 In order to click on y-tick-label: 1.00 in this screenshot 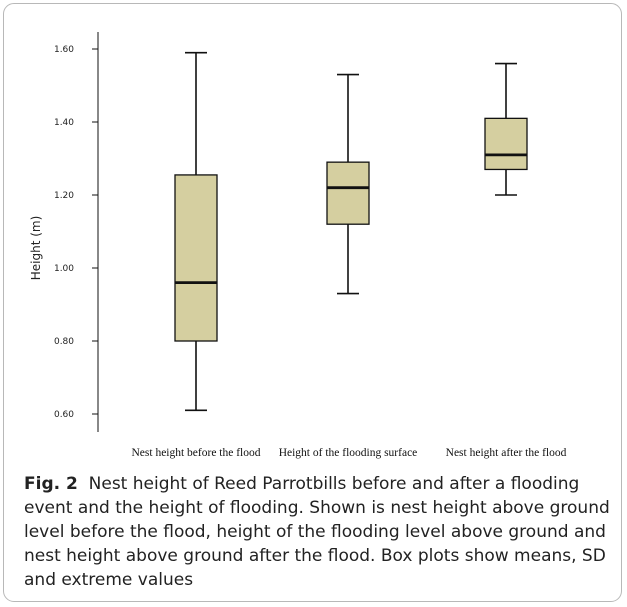, I will do `click(64, 269)`.